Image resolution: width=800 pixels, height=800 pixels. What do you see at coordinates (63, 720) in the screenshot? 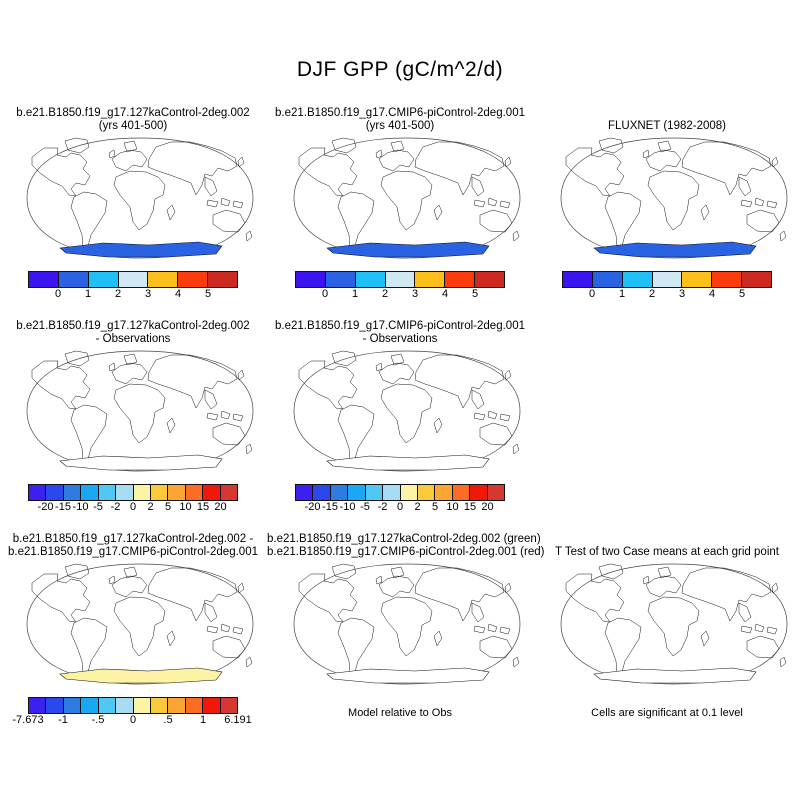
I see `colorbar-tick-label: -1` at bounding box center [63, 720].